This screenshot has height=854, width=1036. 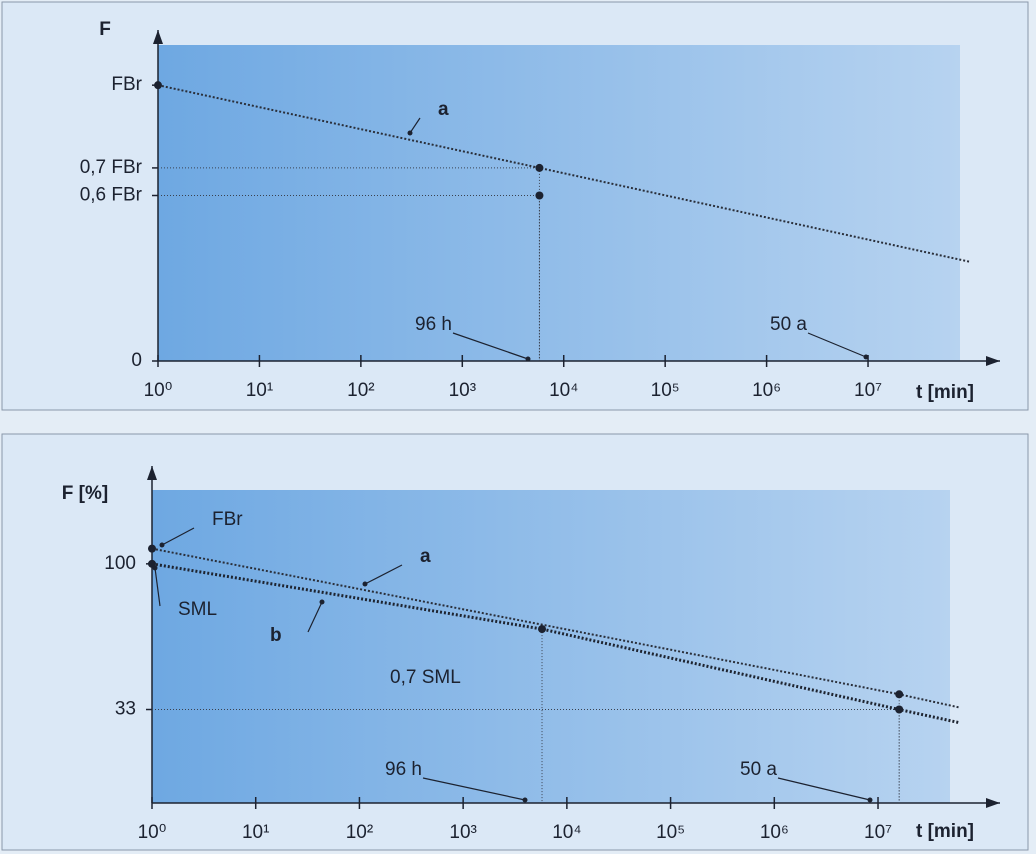 What do you see at coordinates (555, 643) in the screenshot?
I see `series-line` at bounding box center [555, 643].